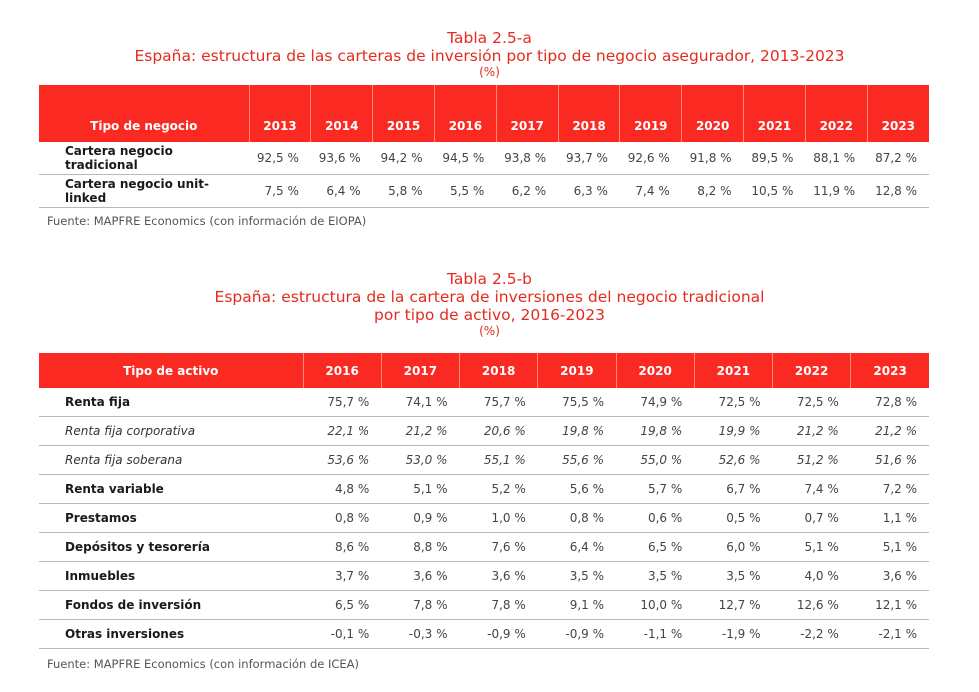 Image resolution: width=979 pixels, height=692 pixels. Describe the element at coordinates (889, 489) in the screenshot. I see `value-cell: 7,2 %` at that location.